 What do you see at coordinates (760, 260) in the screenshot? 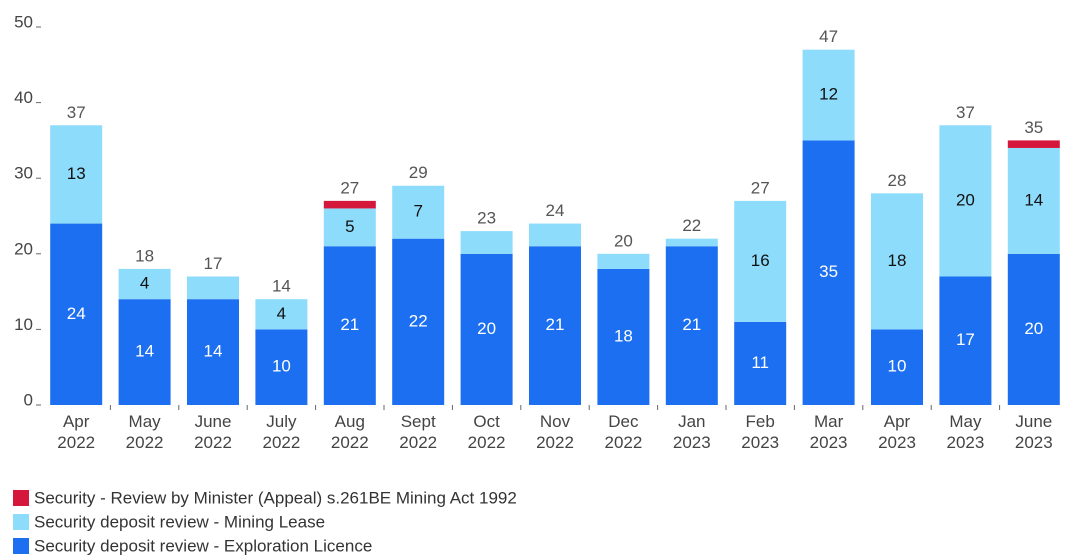
I see `data-label: 16` at bounding box center [760, 260].